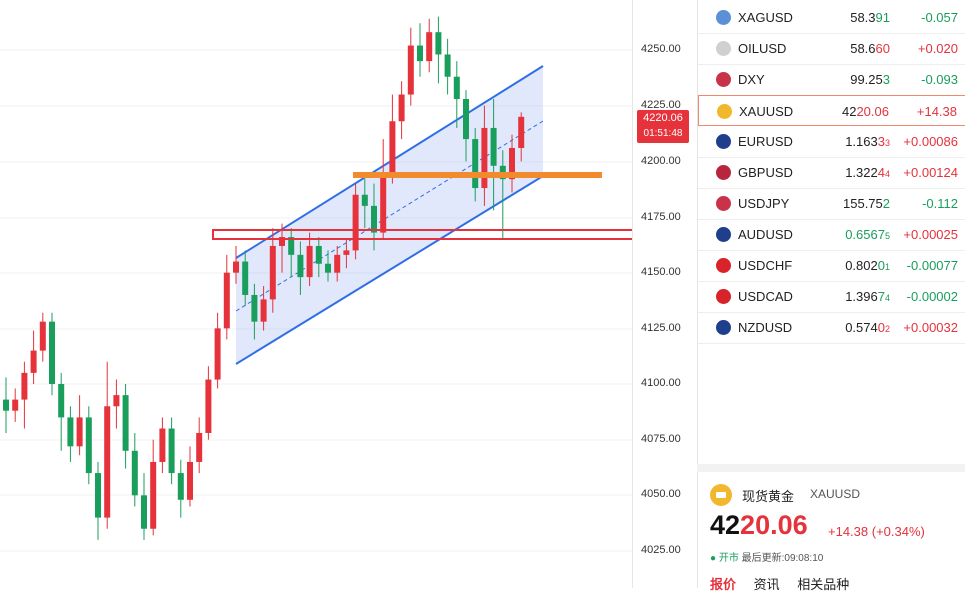  I want to click on watchlist-row-xagusd: XAGUSD 58.391 -0.057, so click(831, 18).